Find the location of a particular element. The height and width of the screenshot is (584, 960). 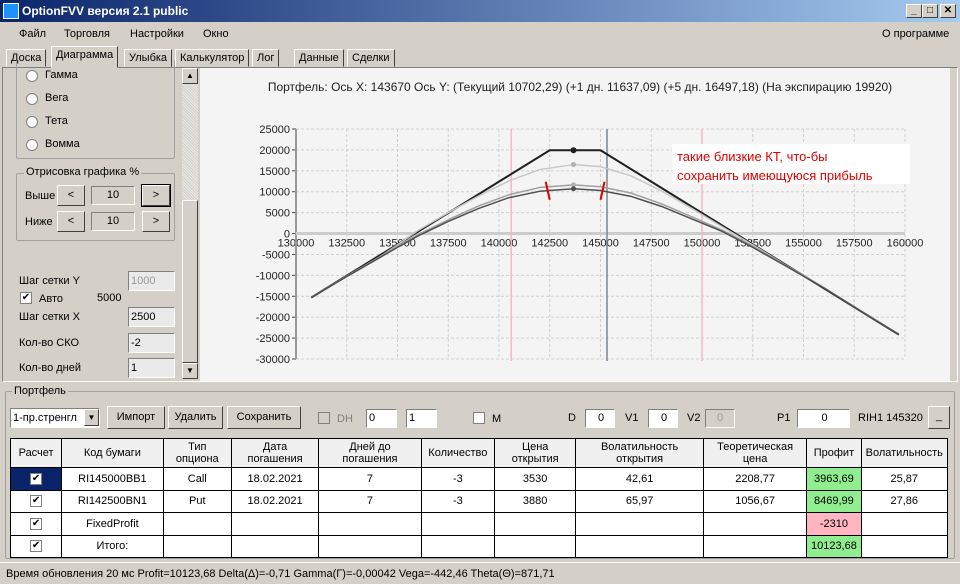

p1-label: P1 is located at coordinates (784, 418).